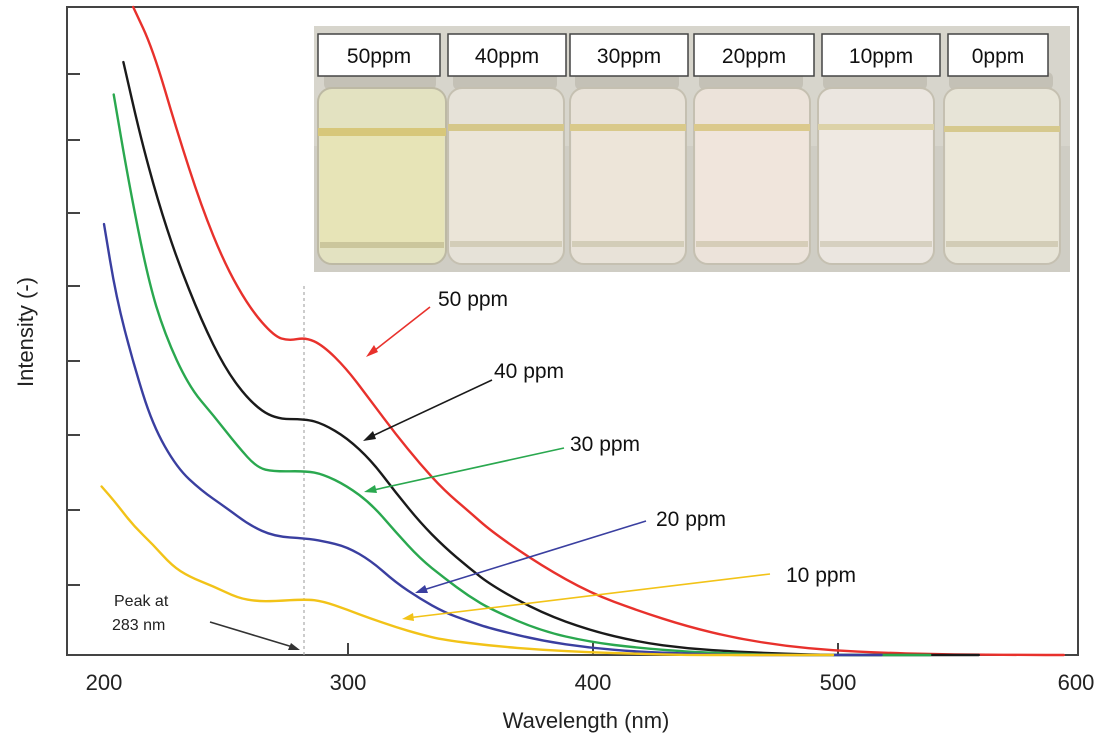 This screenshot has height=740, width=1114. I want to click on vial-label: 0ppm, so click(998, 55).